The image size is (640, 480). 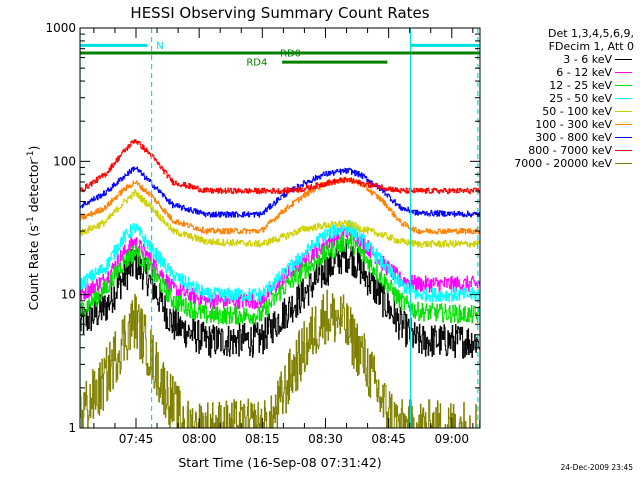 I want to click on legend-entry: 50 - 100 keV, so click(x=559, y=111).